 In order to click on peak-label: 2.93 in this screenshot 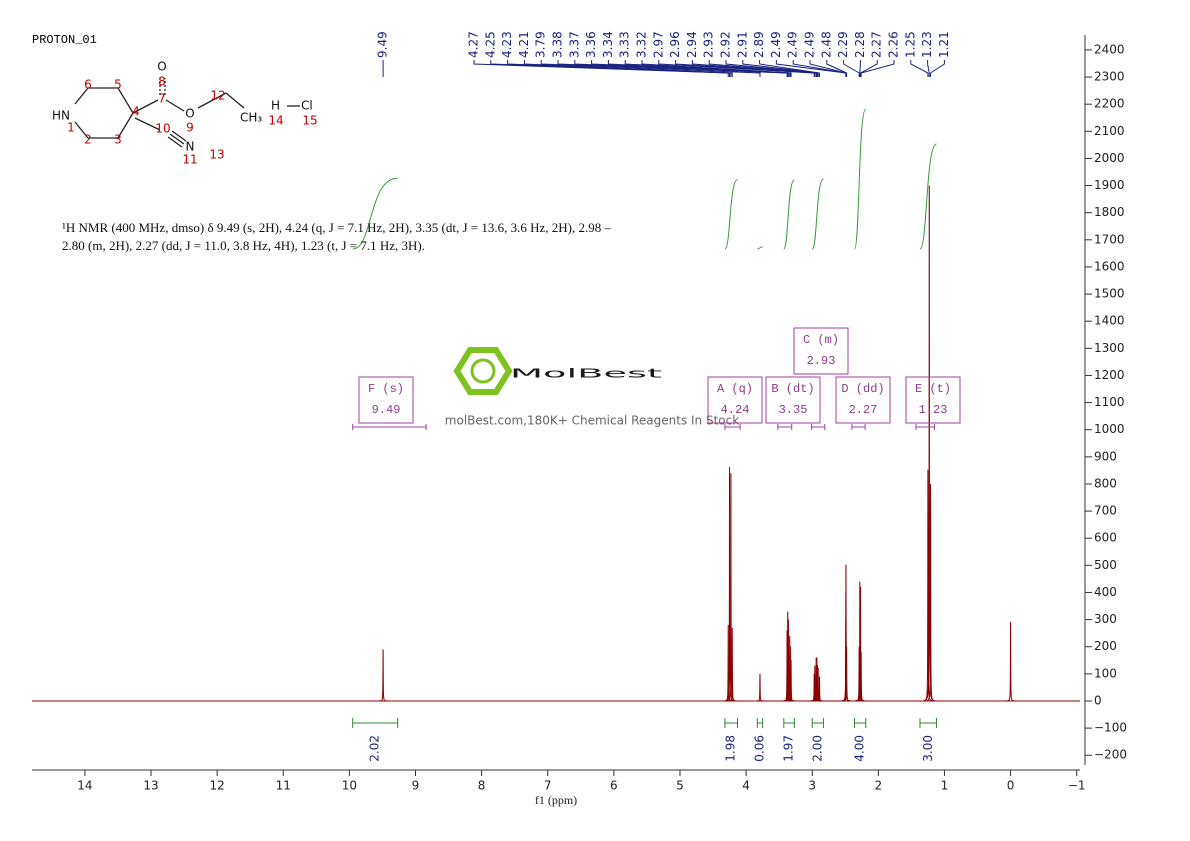, I will do `click(709, 44)`.